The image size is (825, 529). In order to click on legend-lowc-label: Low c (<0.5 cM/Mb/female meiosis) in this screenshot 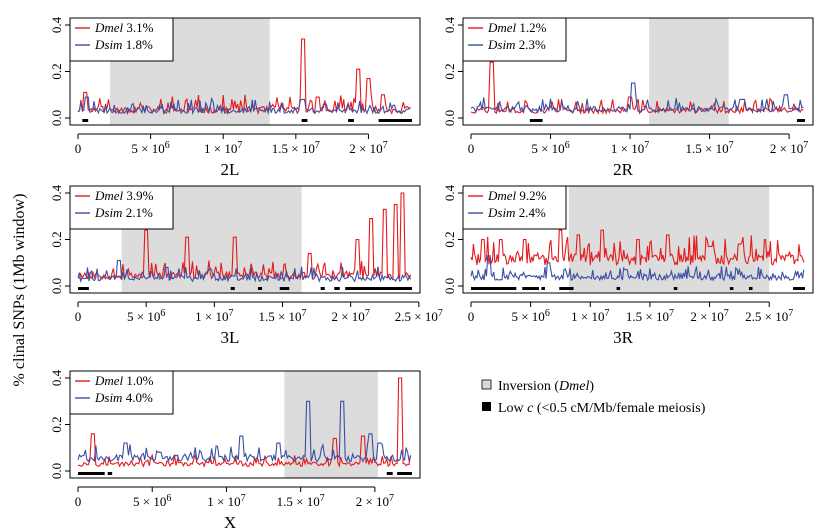, I will do `click(602, 408)`.